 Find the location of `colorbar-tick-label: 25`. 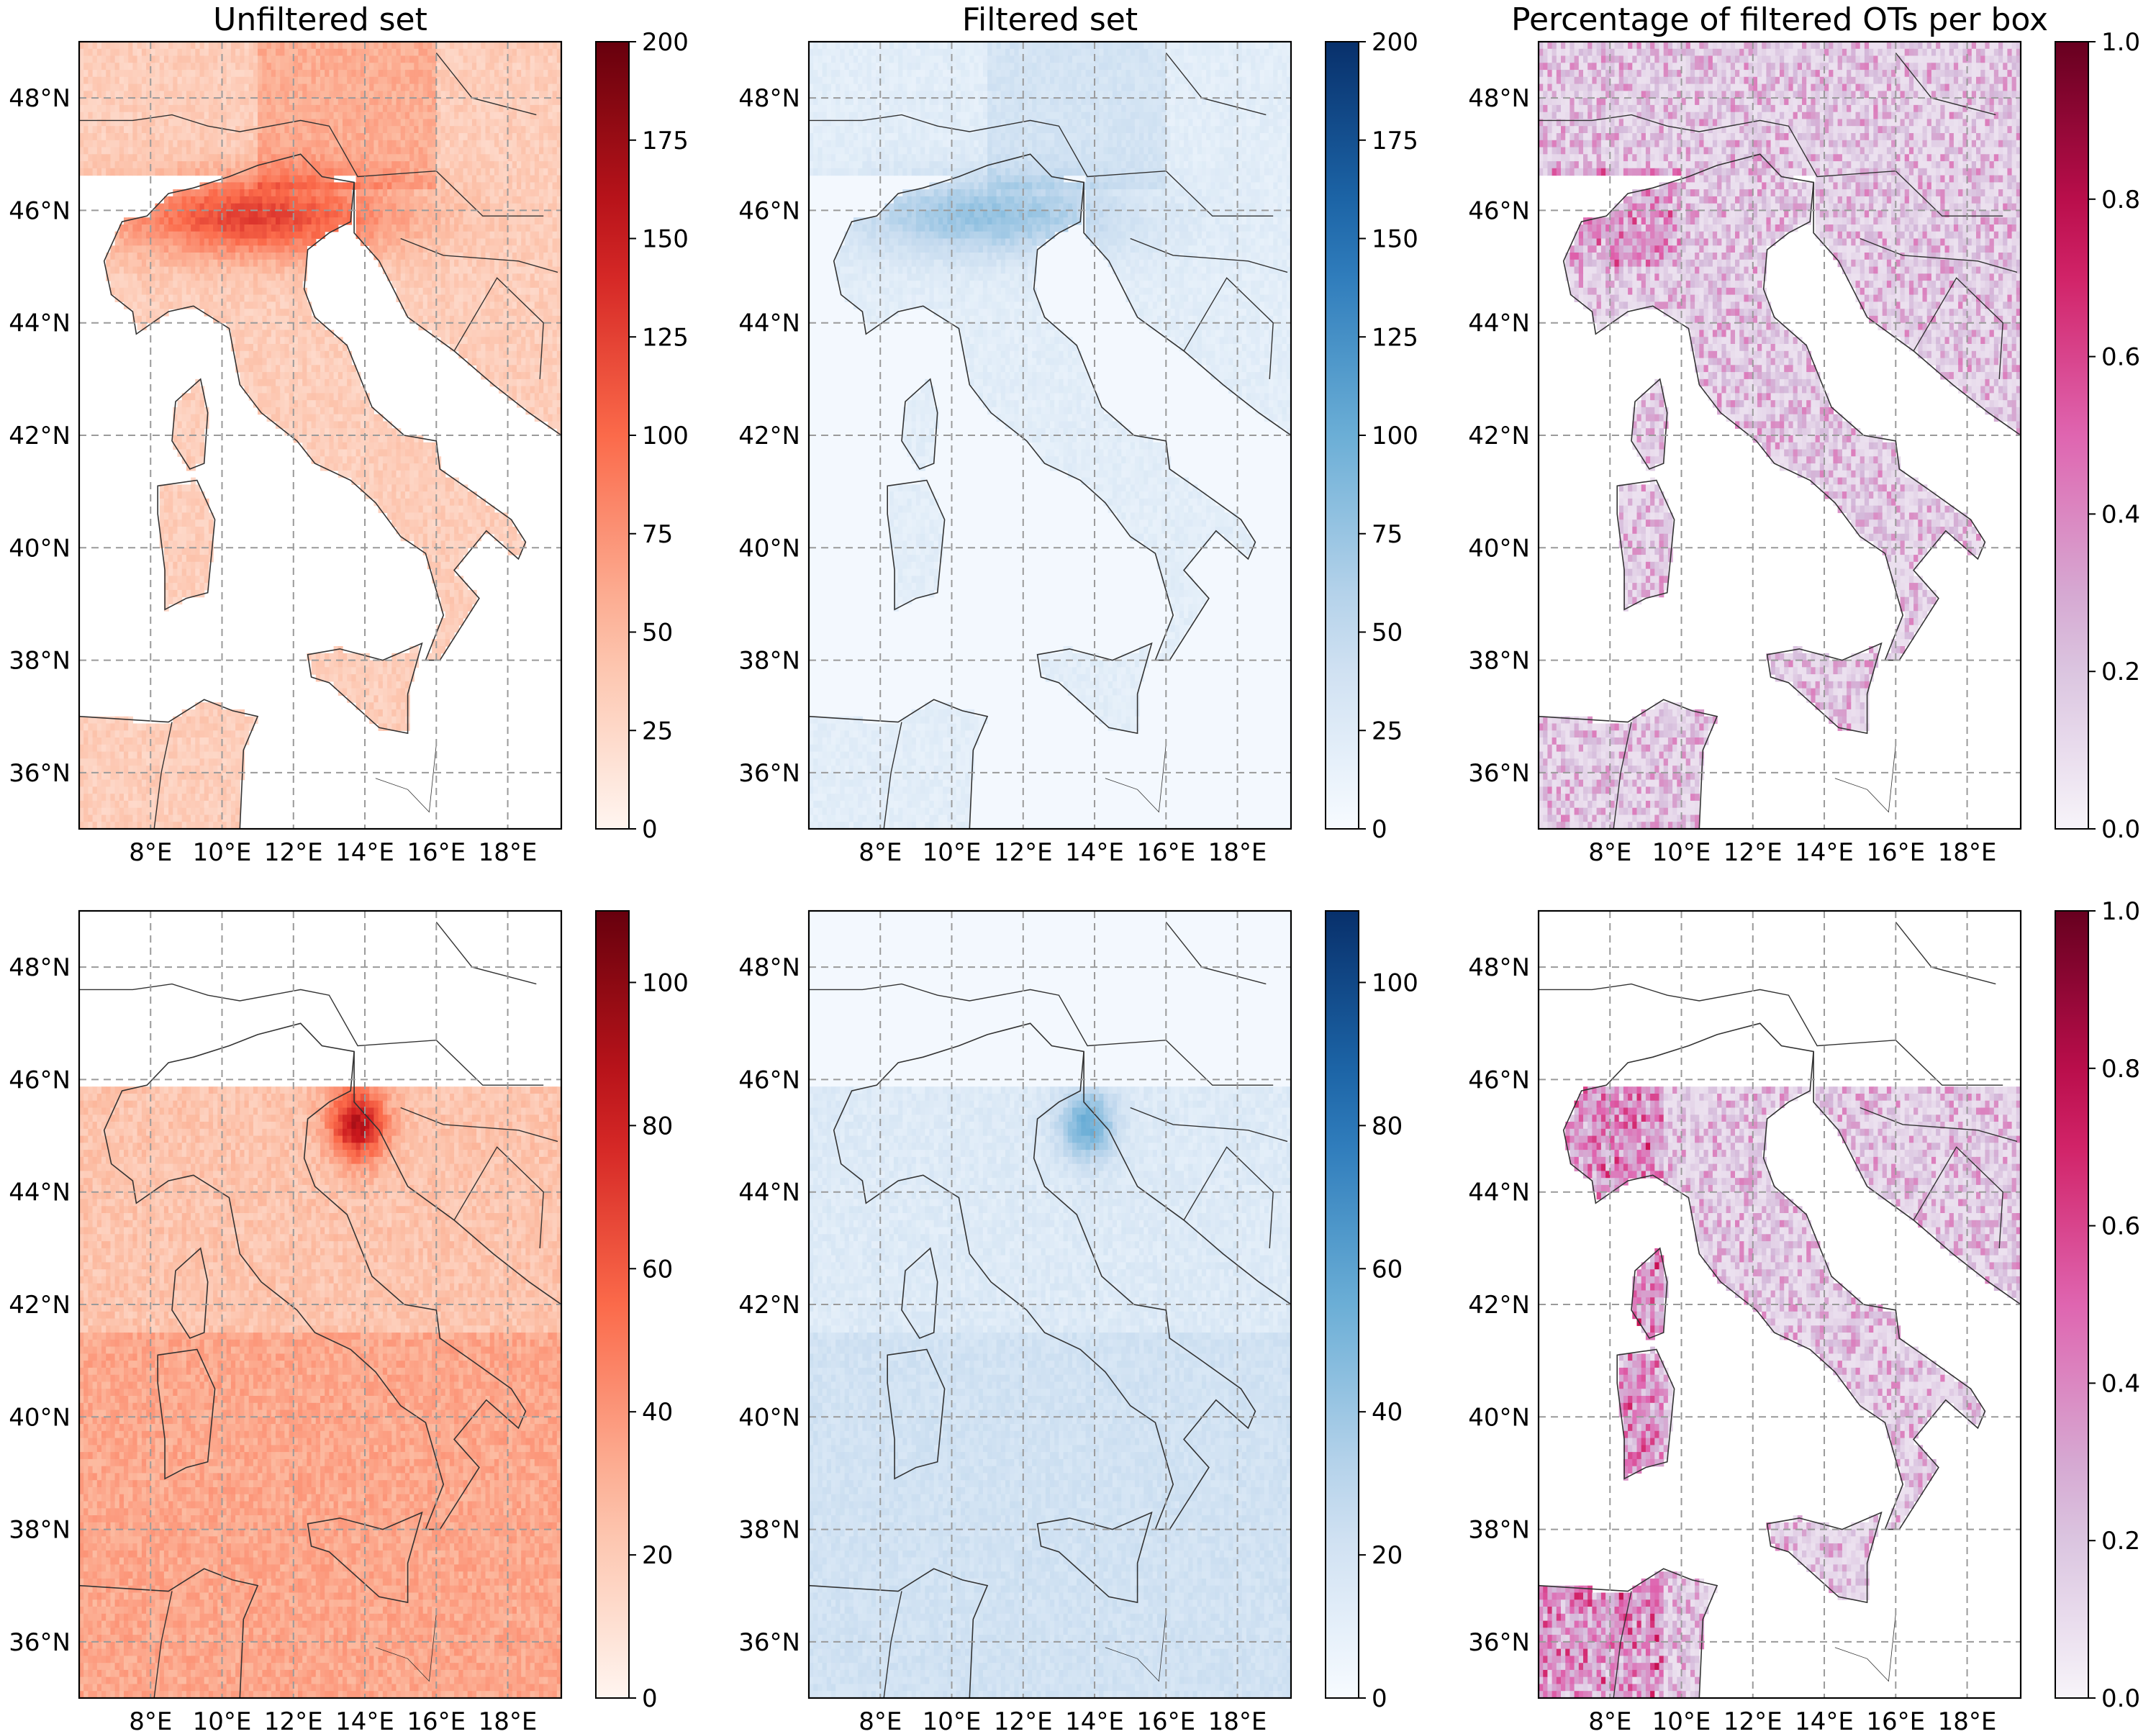

colorbar-tick-label: 25 is located at coordinates (657, 731).